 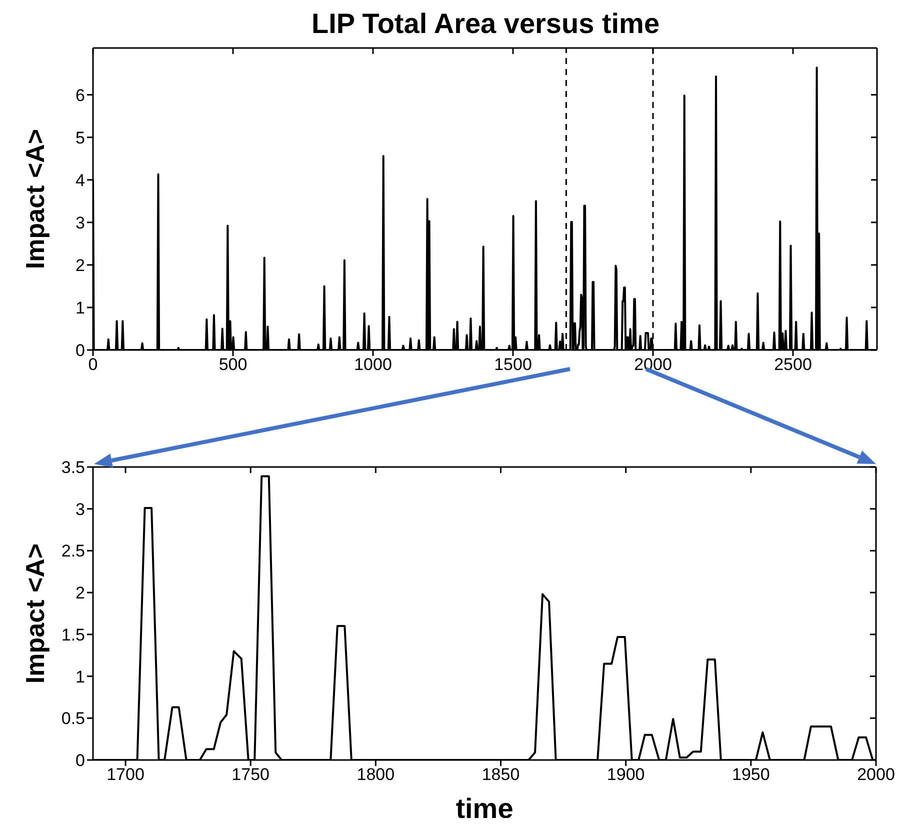 What do you see at coordinates (73, 718) in the screenshot?
I see `y-tick-label: 0.5` at bounding box center [73, 718].